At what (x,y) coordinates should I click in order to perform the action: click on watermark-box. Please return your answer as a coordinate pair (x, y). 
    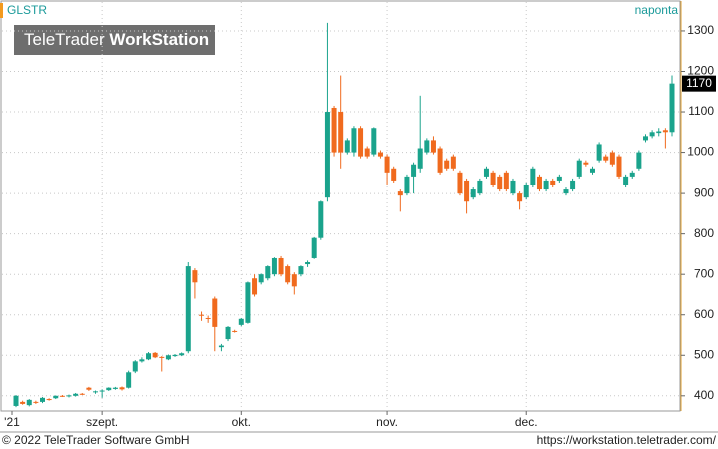
    Looking at the image, I should click on (114, 40).